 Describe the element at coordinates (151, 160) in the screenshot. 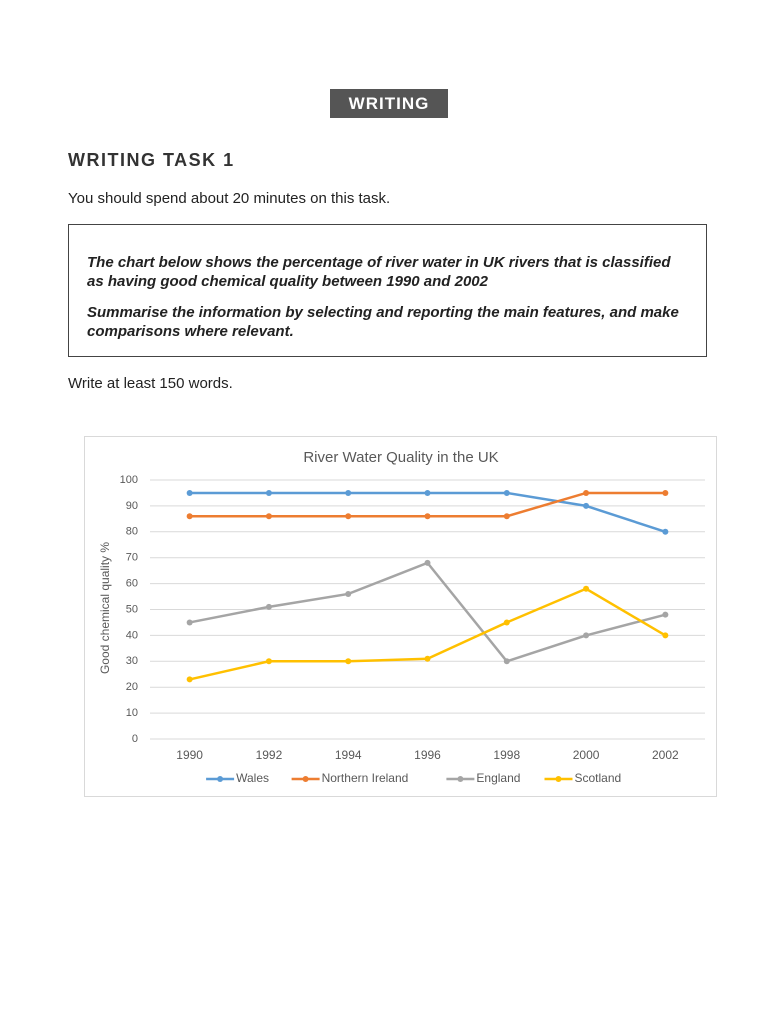

I see `task-title: WRITING TASK 1` at that location.